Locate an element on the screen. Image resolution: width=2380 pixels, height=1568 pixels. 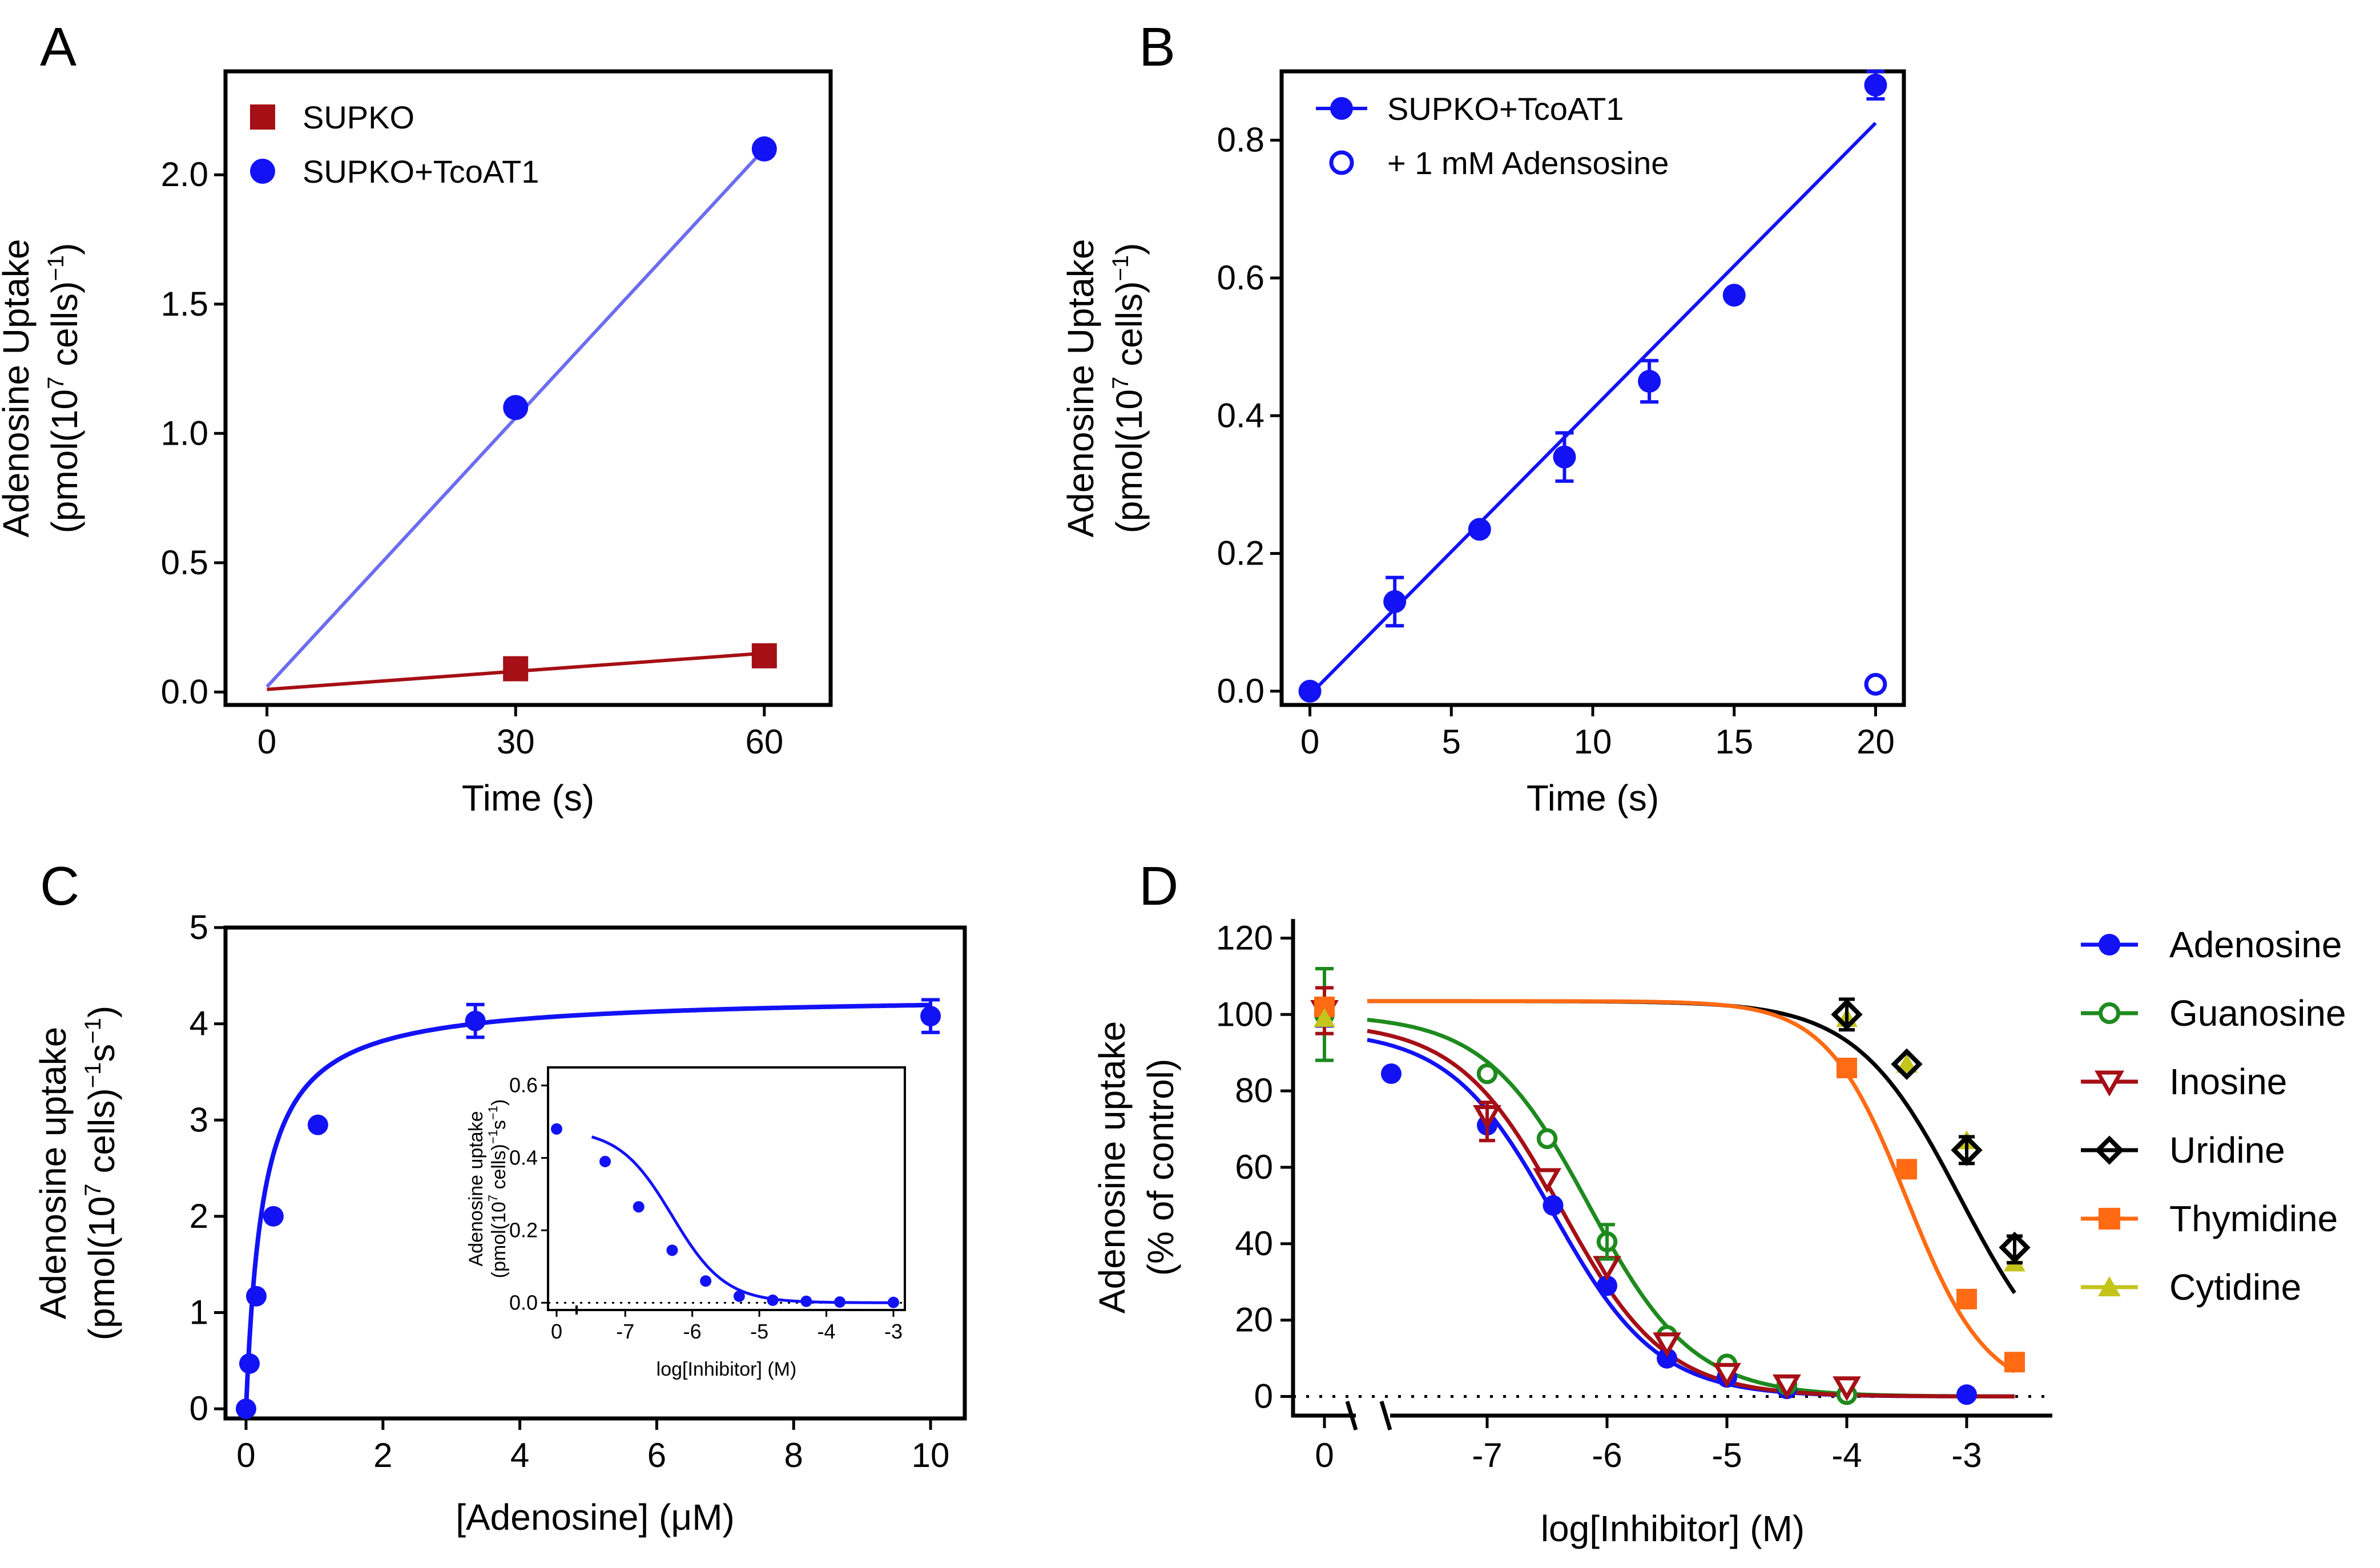
y-tick-label: 0.5 is located at coordinates (184, 562).